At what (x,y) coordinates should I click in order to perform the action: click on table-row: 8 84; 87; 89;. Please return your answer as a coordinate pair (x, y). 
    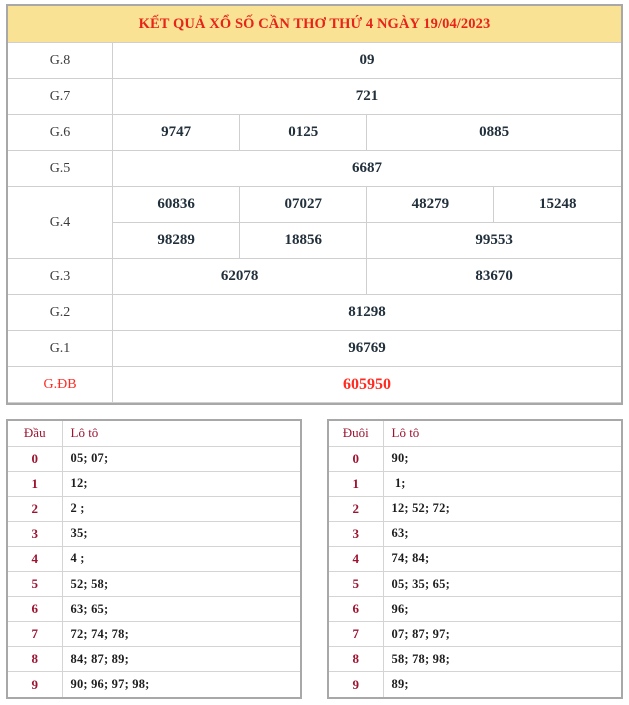
    Looking at the image, I should click on (154, 659).